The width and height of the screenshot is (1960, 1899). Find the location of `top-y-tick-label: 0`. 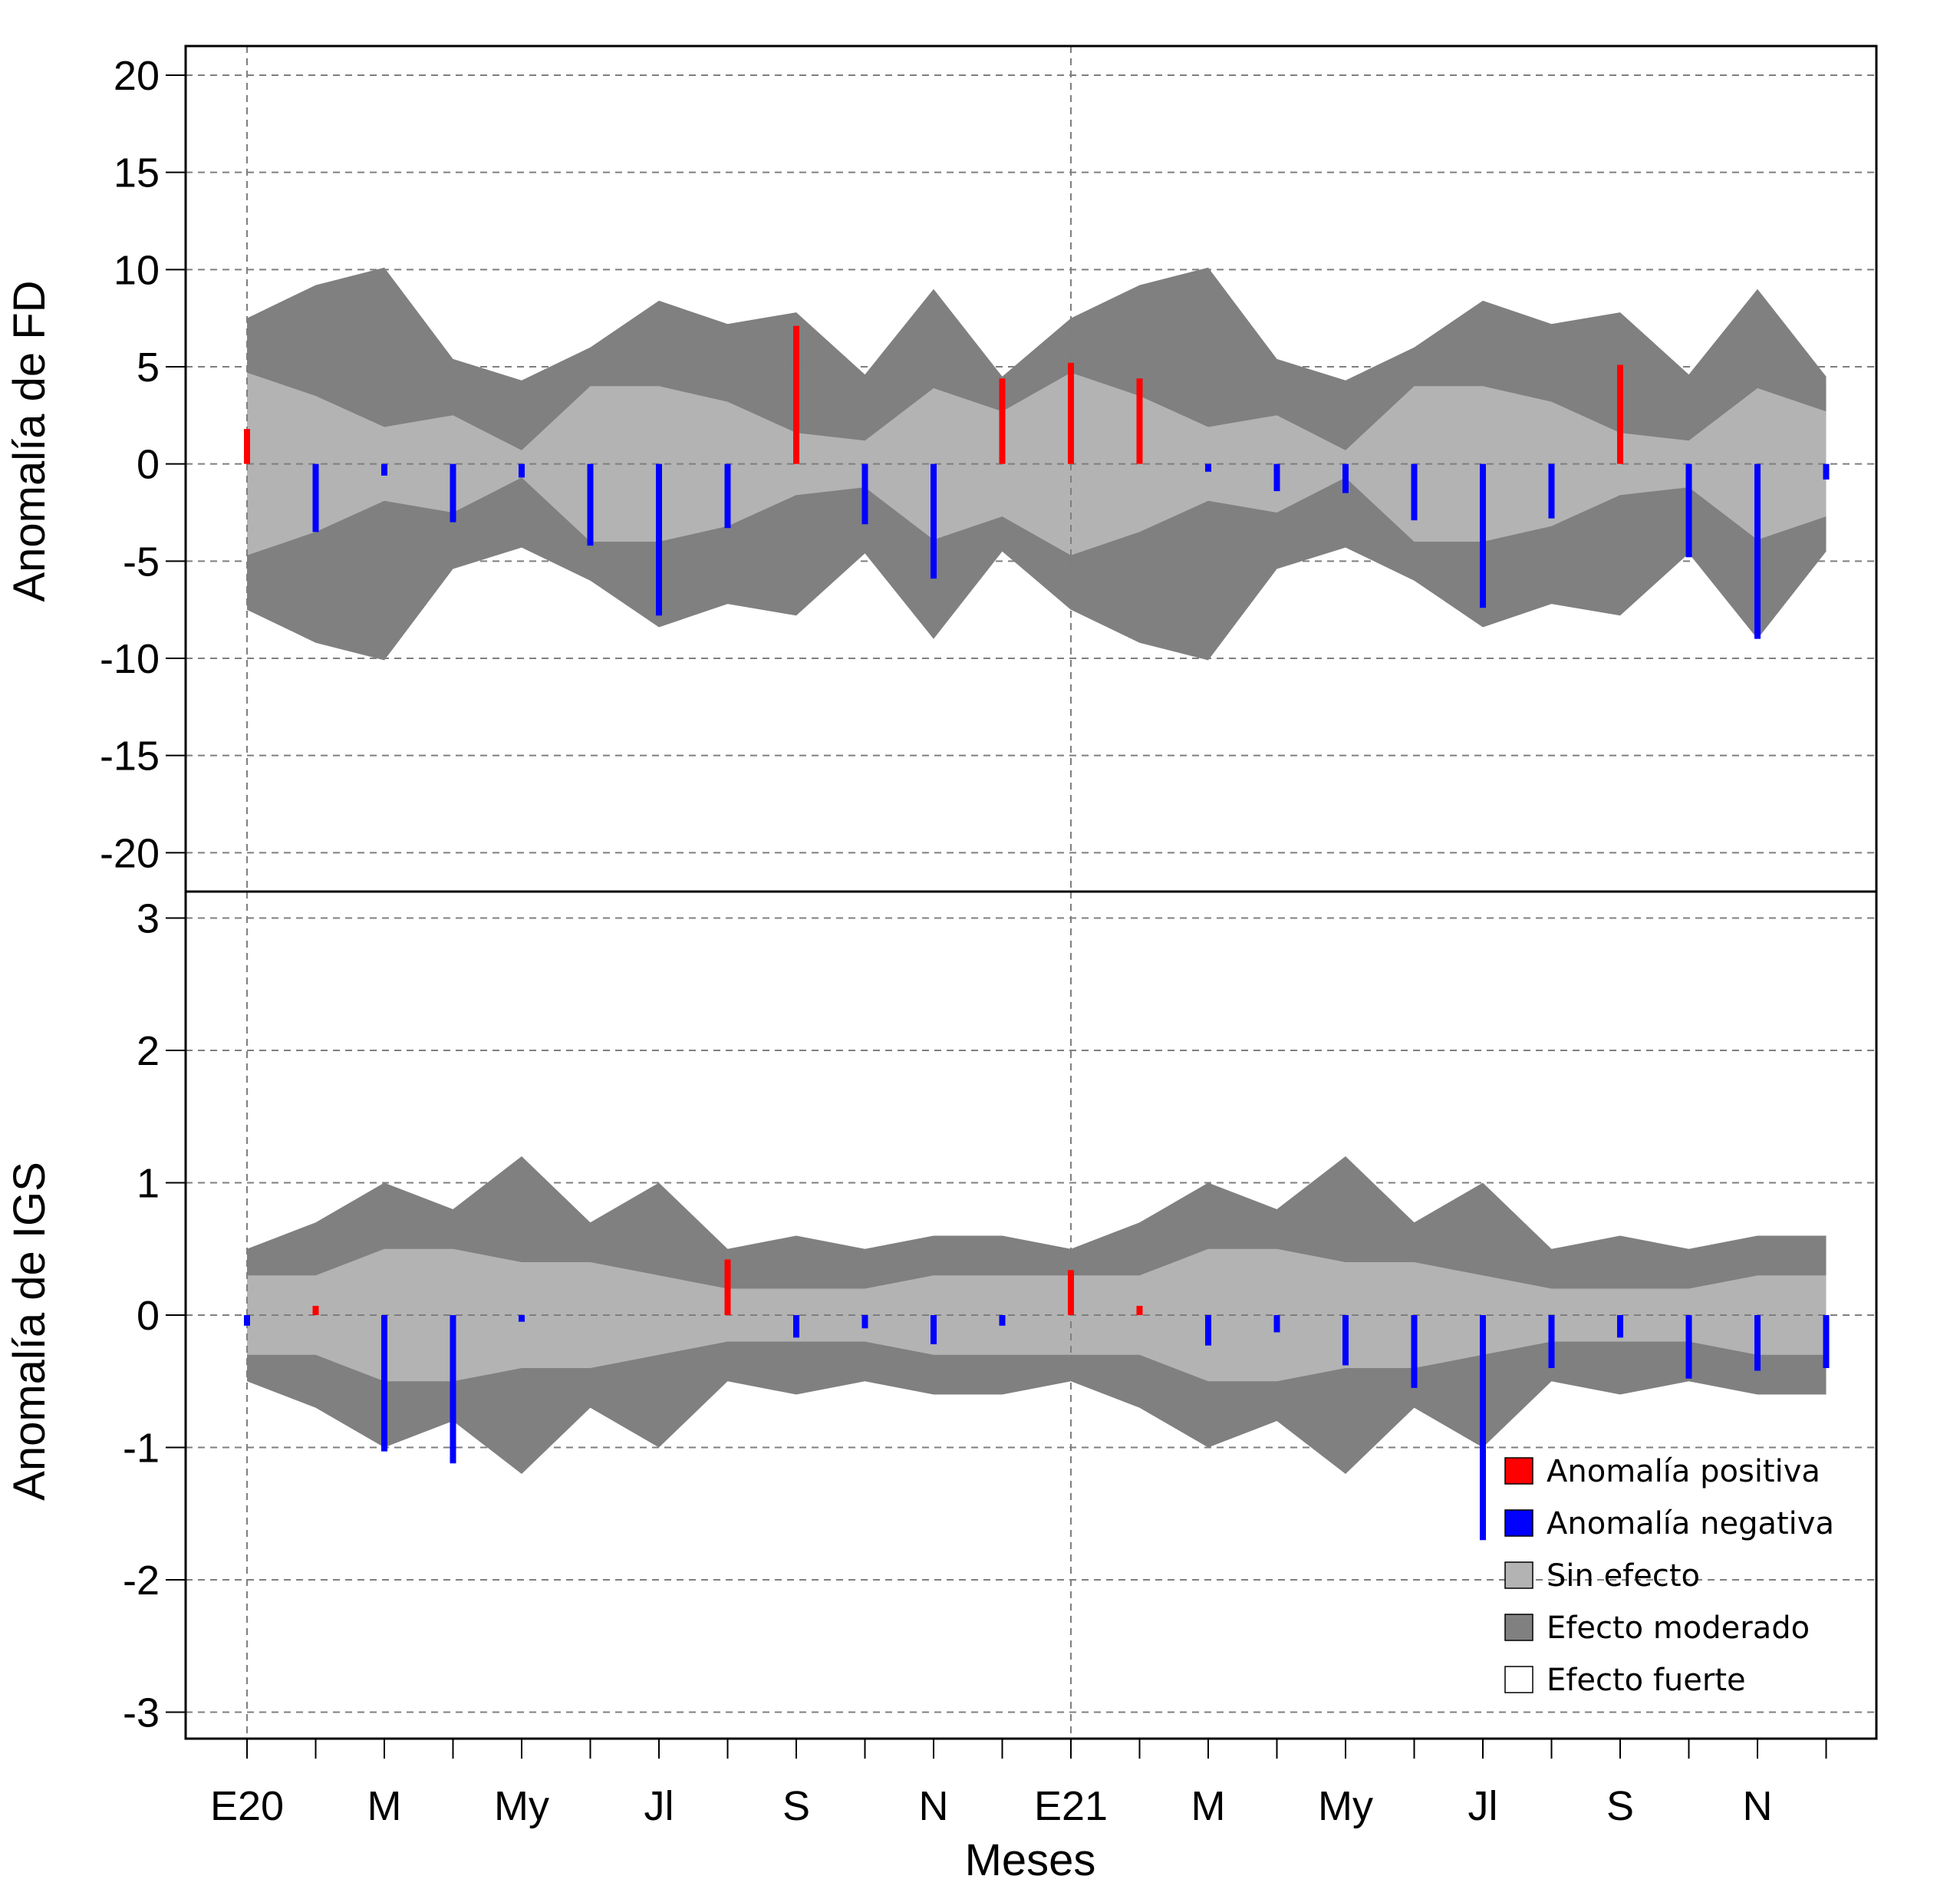

top-y-tick-label: 0 is located at coordinates (148, 465).